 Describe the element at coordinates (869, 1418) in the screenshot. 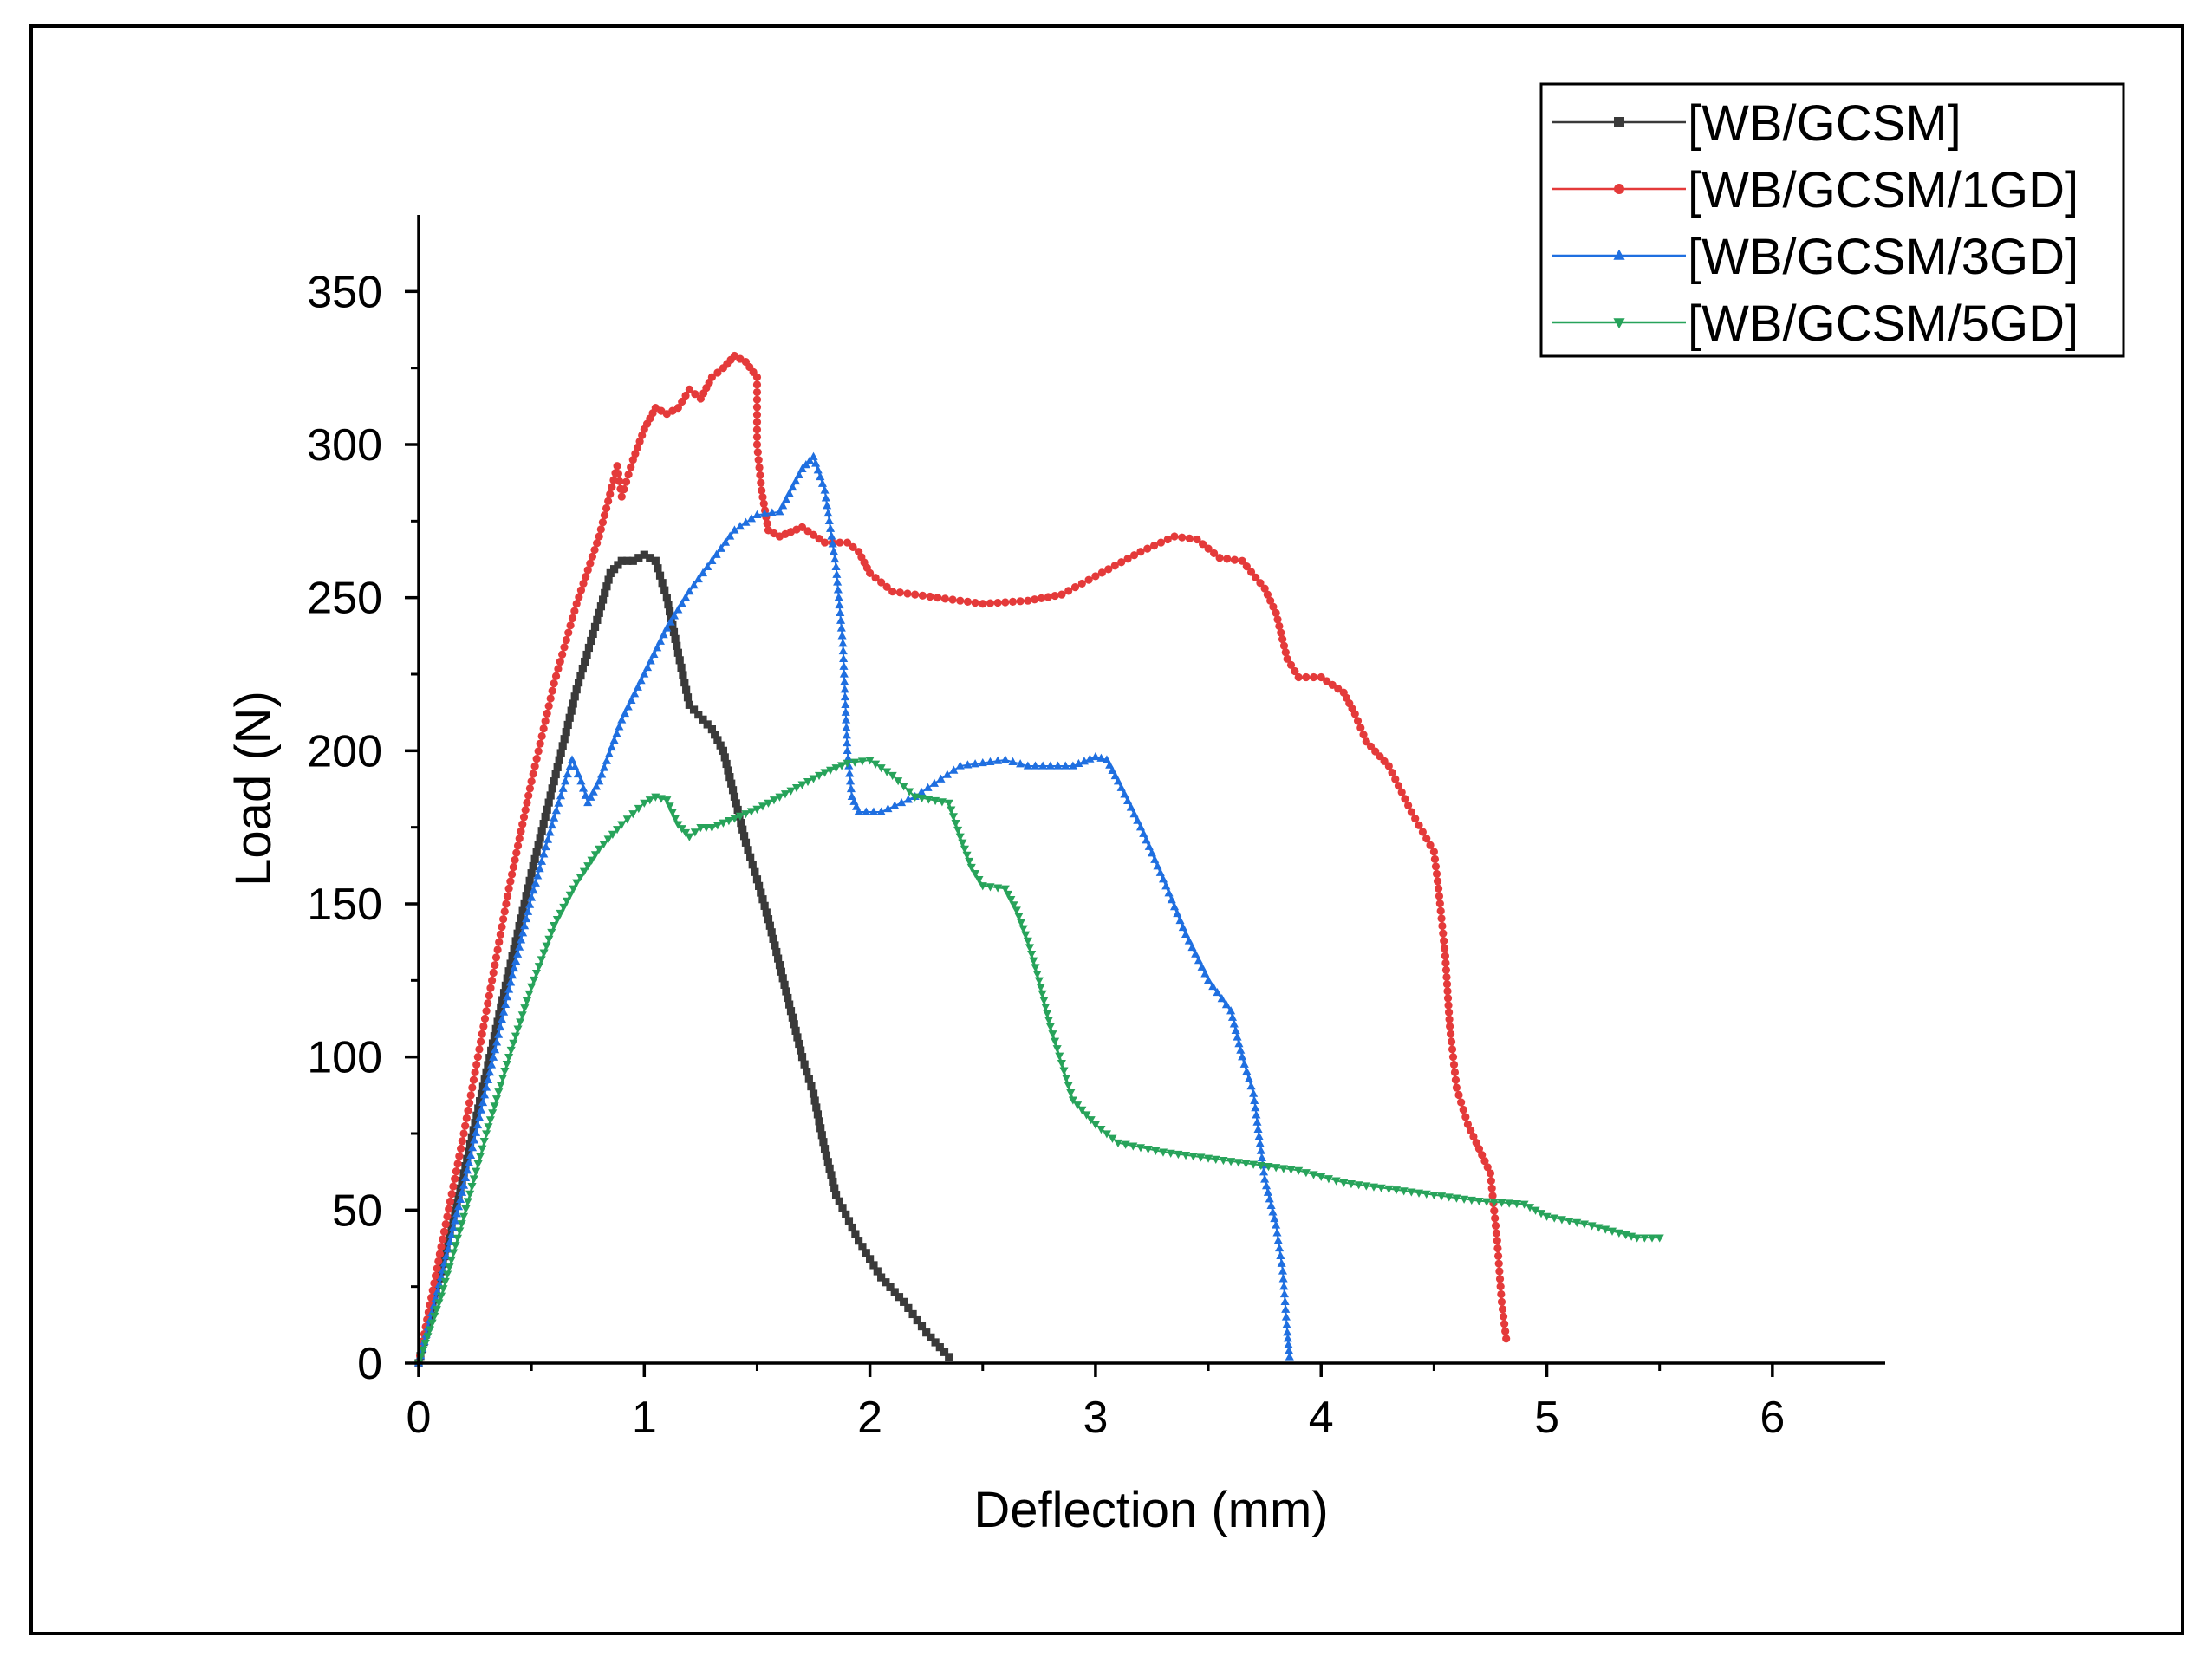

I see `x-tick-label: 2` at that location.